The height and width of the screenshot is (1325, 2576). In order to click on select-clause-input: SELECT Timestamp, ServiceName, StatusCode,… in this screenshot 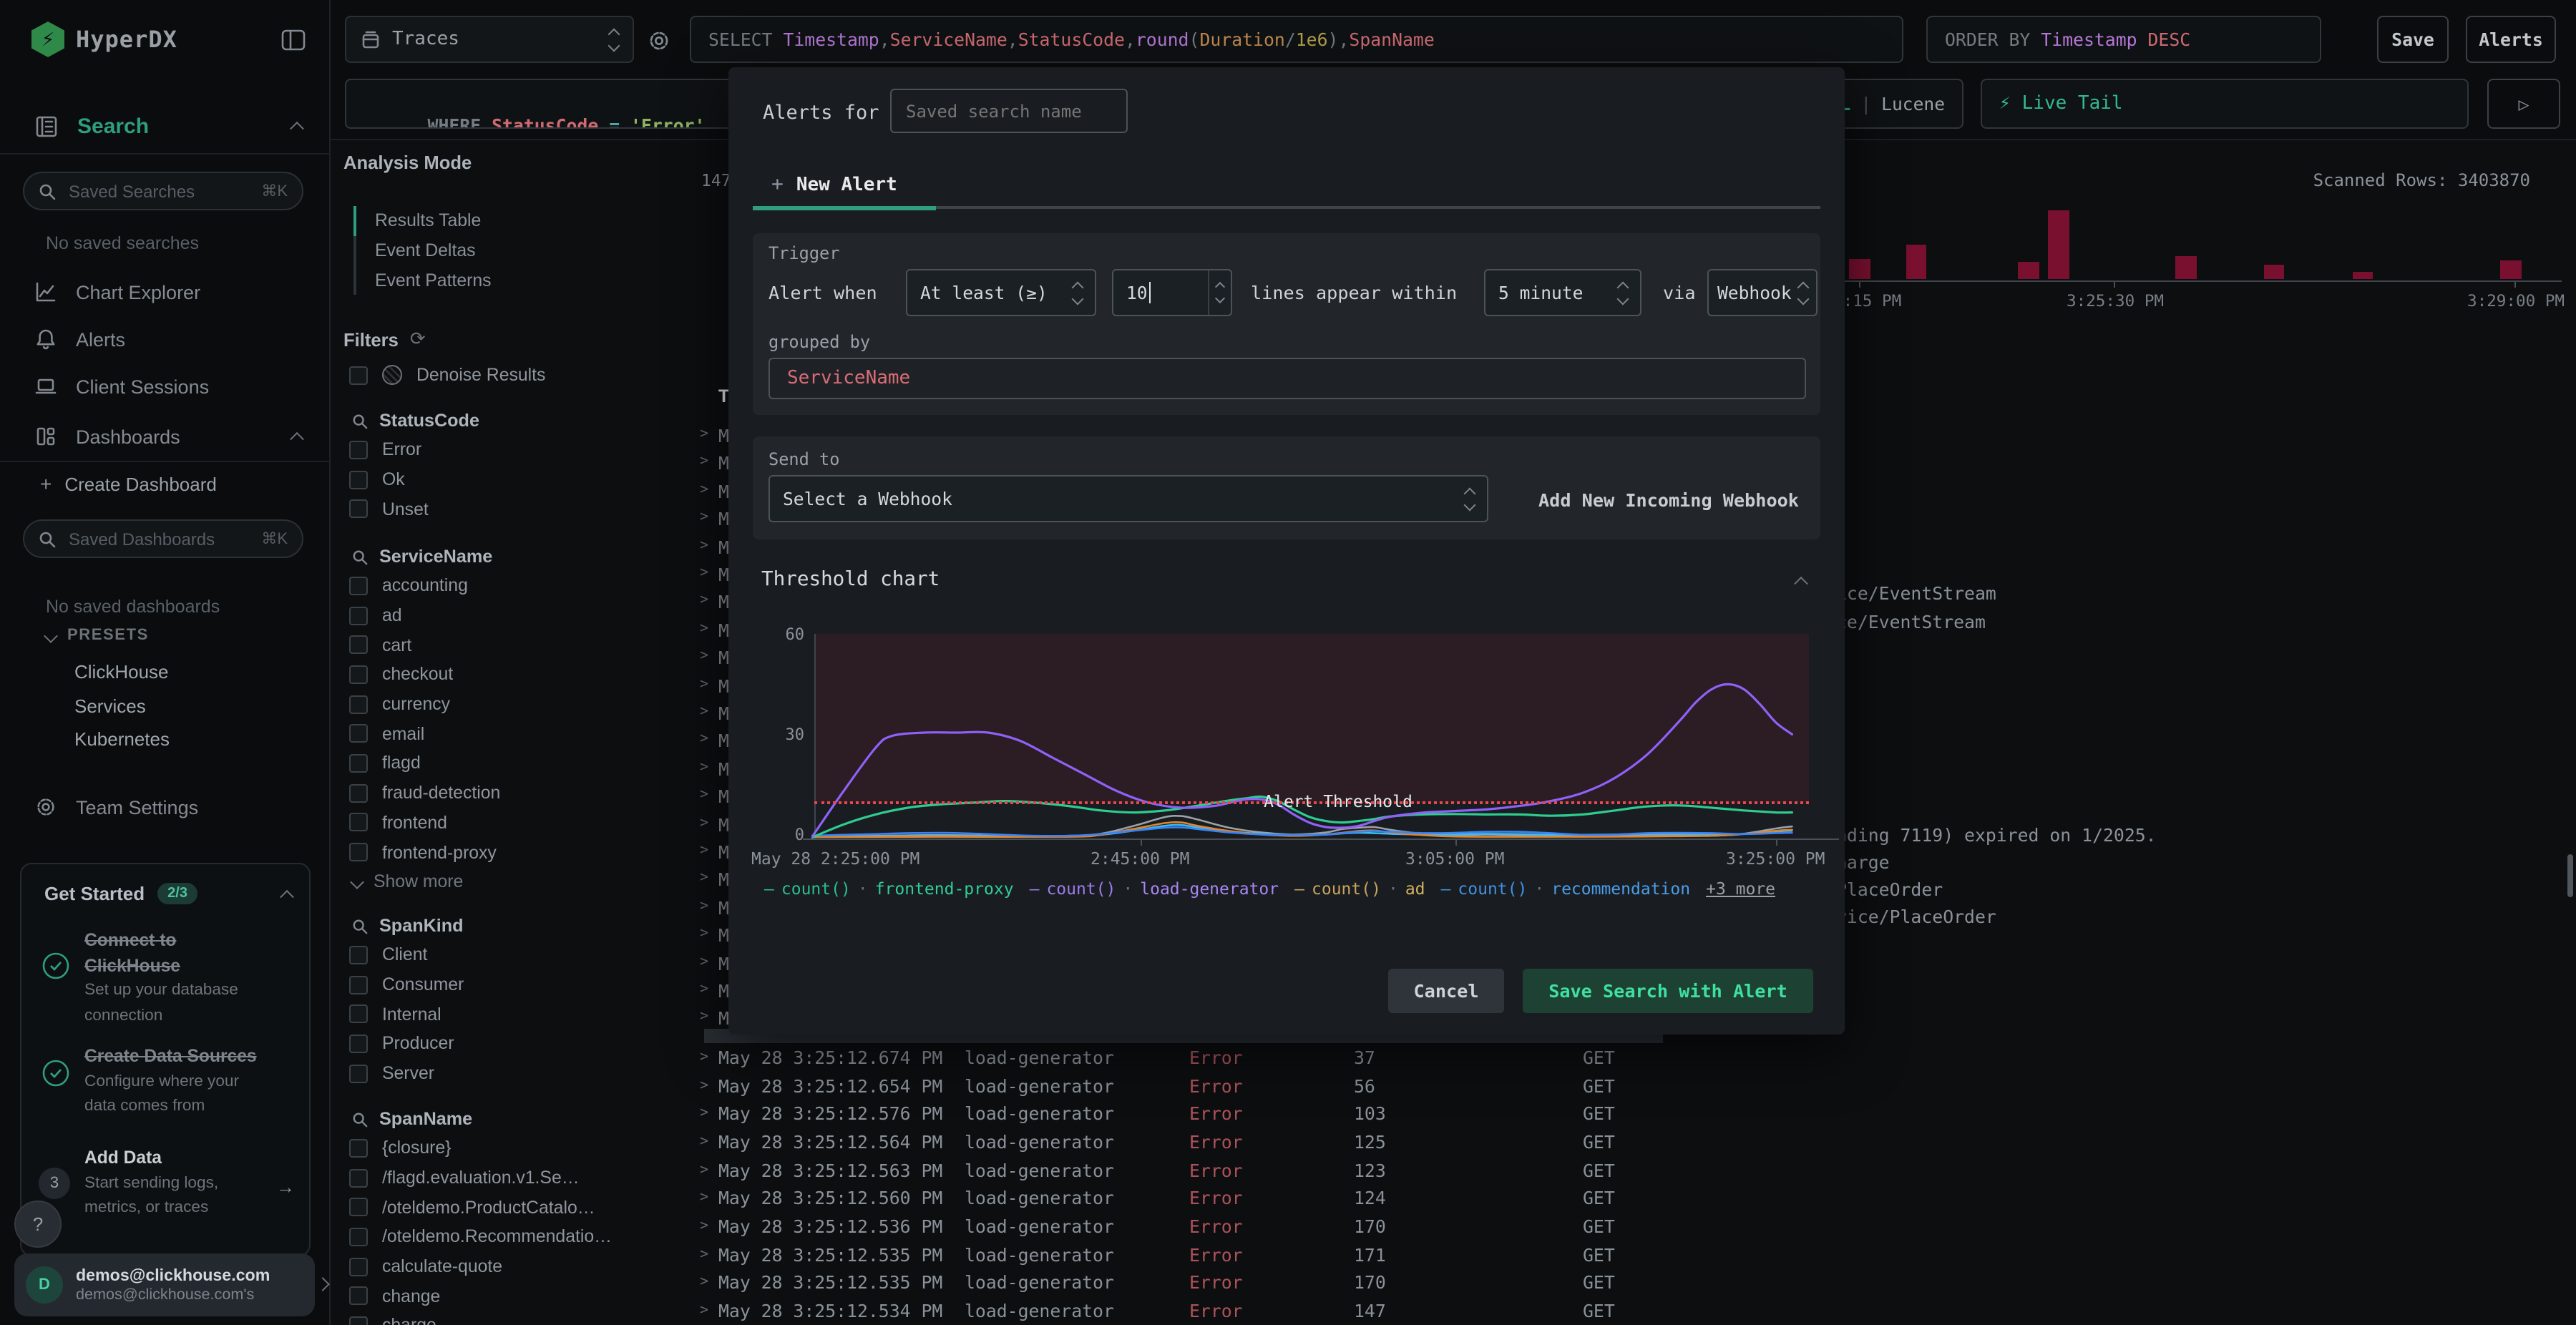, I will do `click(1296, 39)`.